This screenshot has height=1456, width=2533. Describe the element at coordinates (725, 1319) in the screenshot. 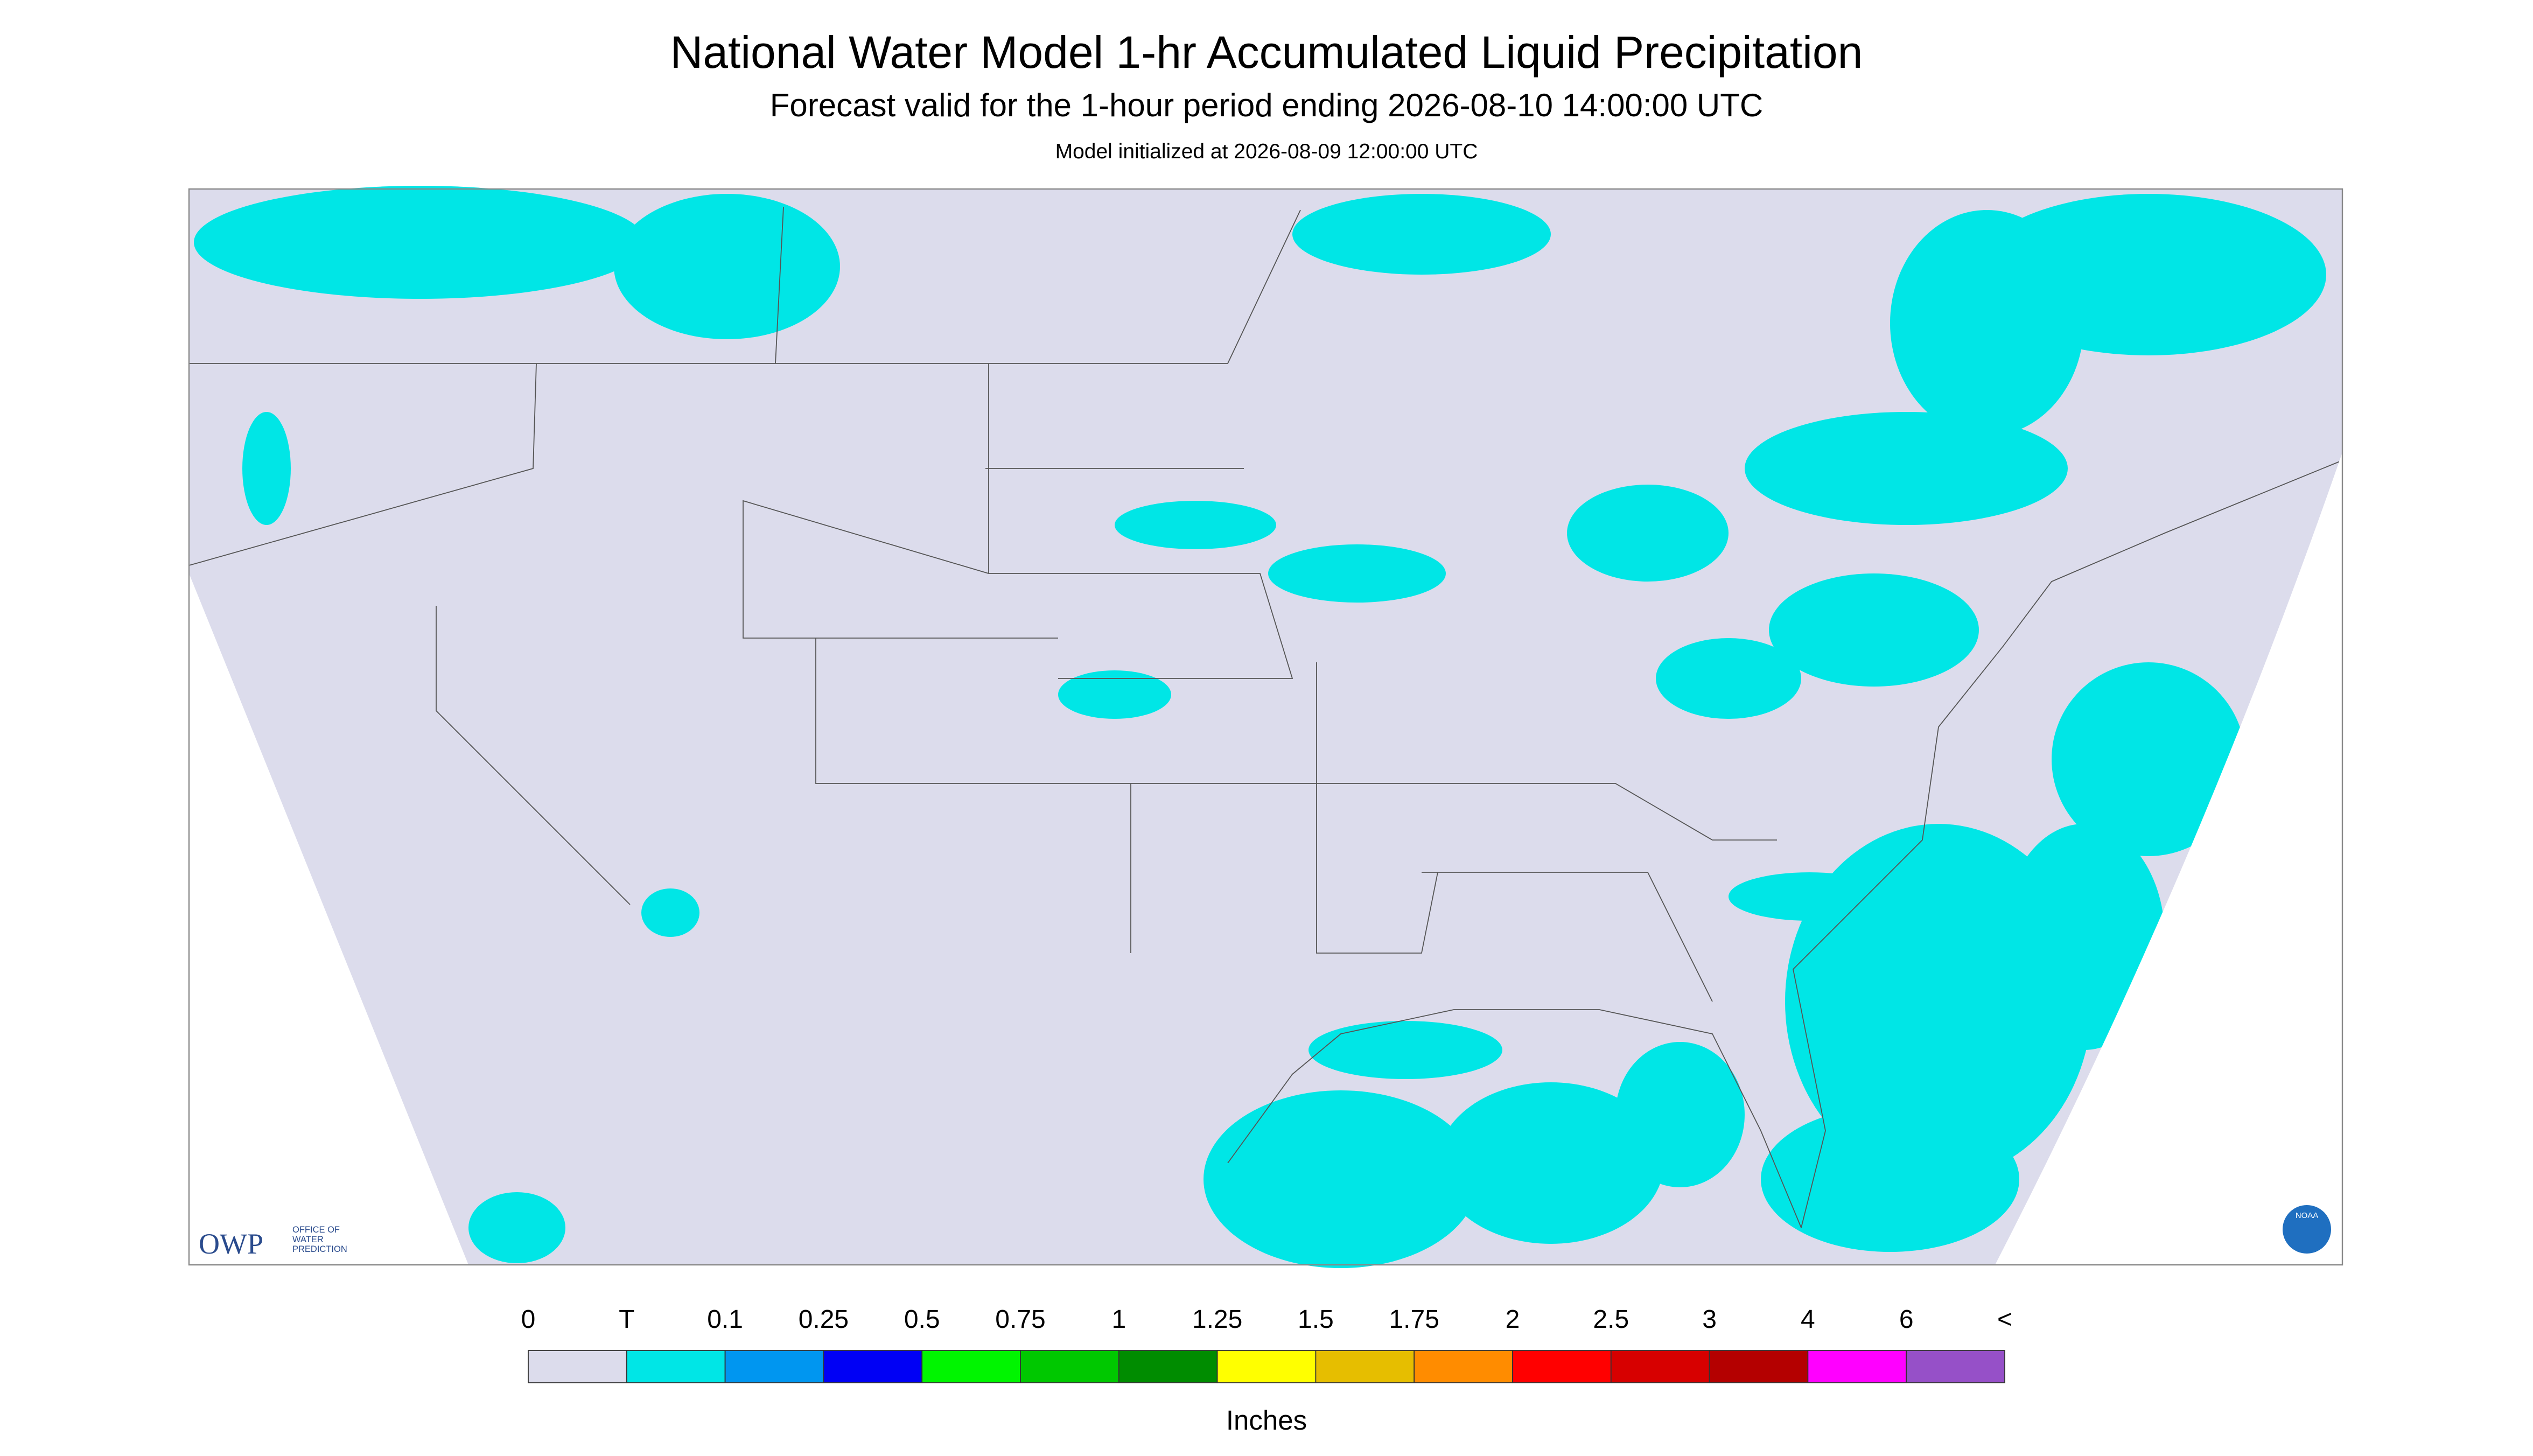

I see `legend-label: 0.1` at that location.